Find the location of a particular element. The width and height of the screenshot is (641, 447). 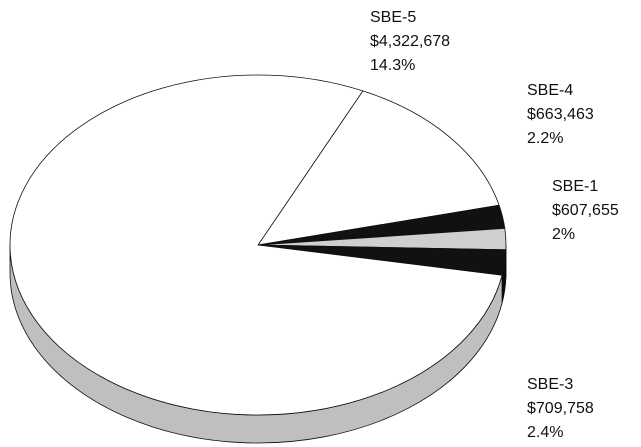

slice-percent: 2.2% is located at coordinates (545, 138).